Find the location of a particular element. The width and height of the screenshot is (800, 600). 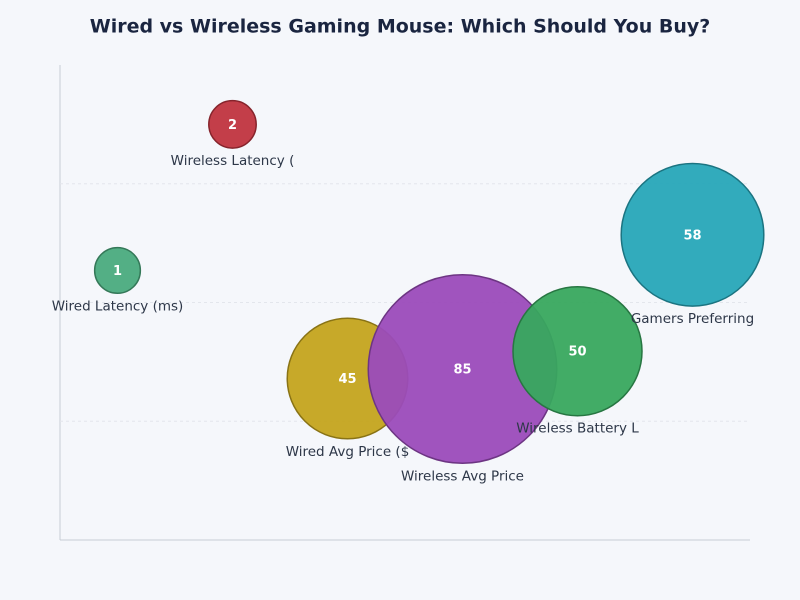

value-label: 85 is located at coordinates (462, 370).